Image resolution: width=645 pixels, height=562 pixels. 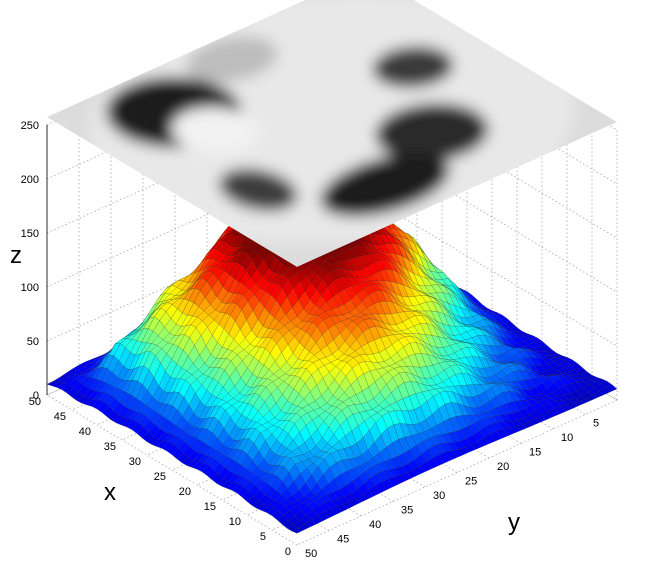 What do you see at coordinates (135, 462) in the screenshot?
I see `x-tick-label: 30` at bounding box center [135, 462].